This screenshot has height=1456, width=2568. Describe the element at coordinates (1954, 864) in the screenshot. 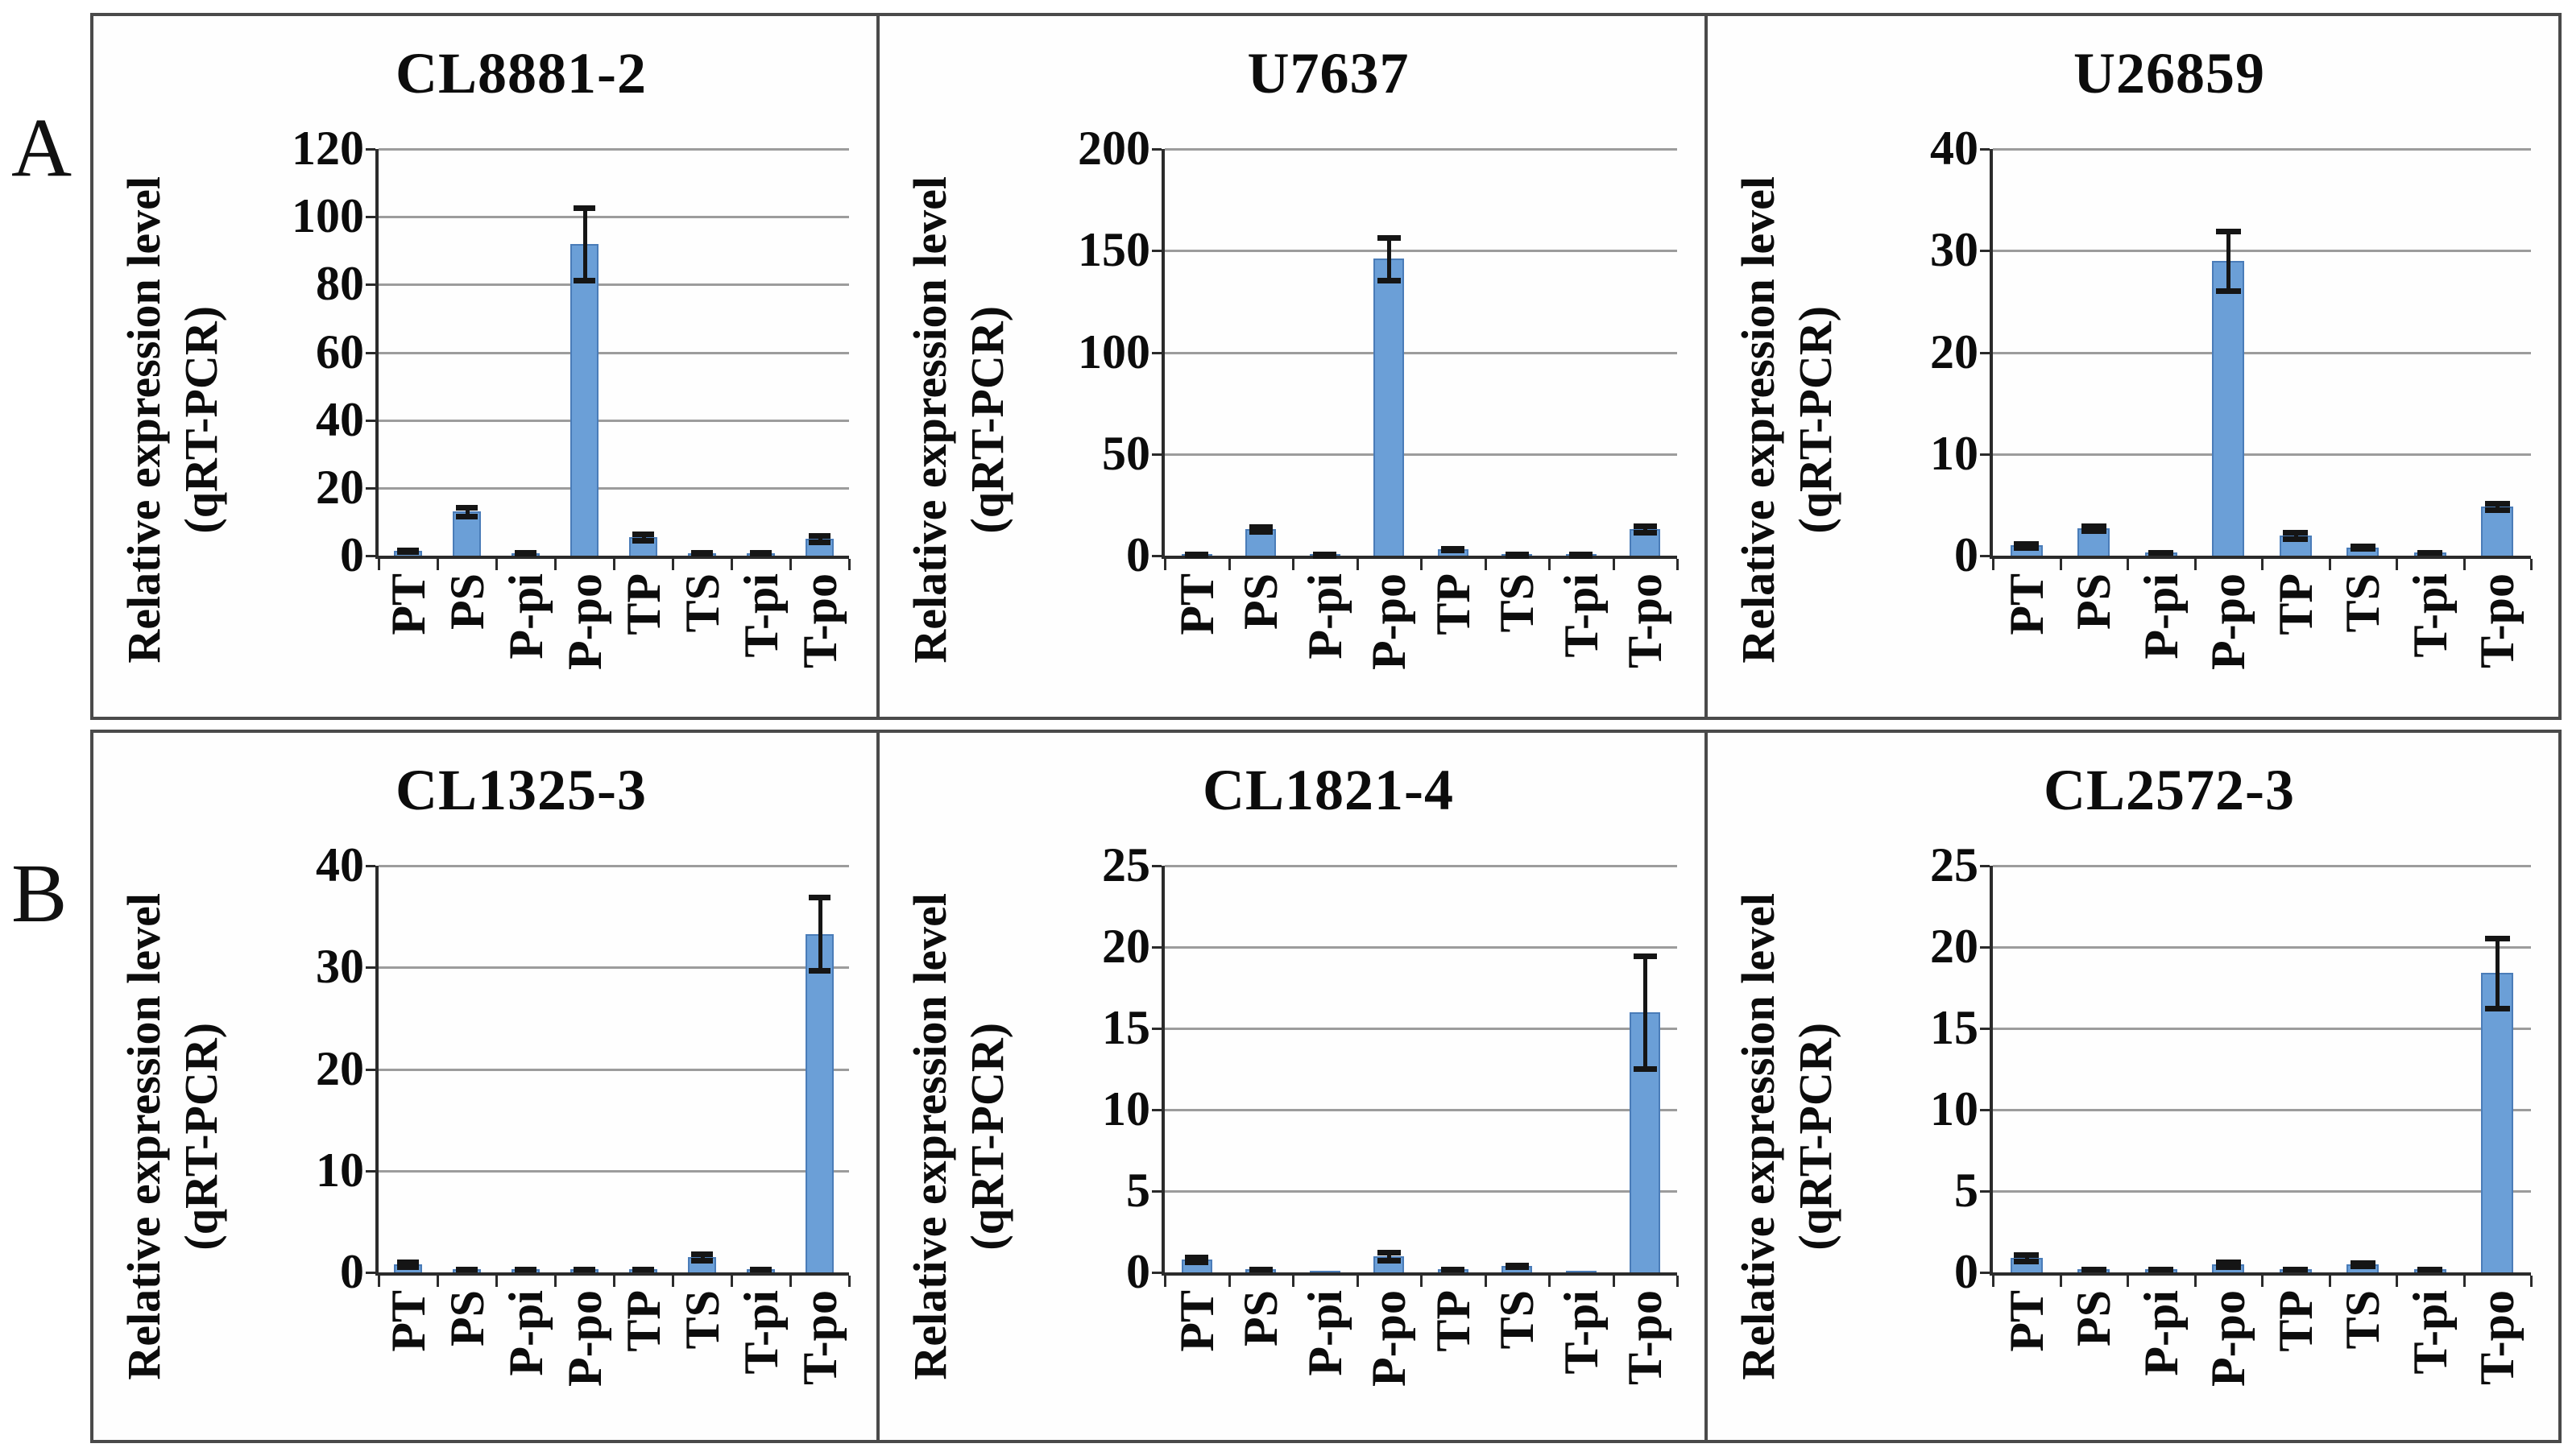

I see `y-tick-label: 25` at that location.